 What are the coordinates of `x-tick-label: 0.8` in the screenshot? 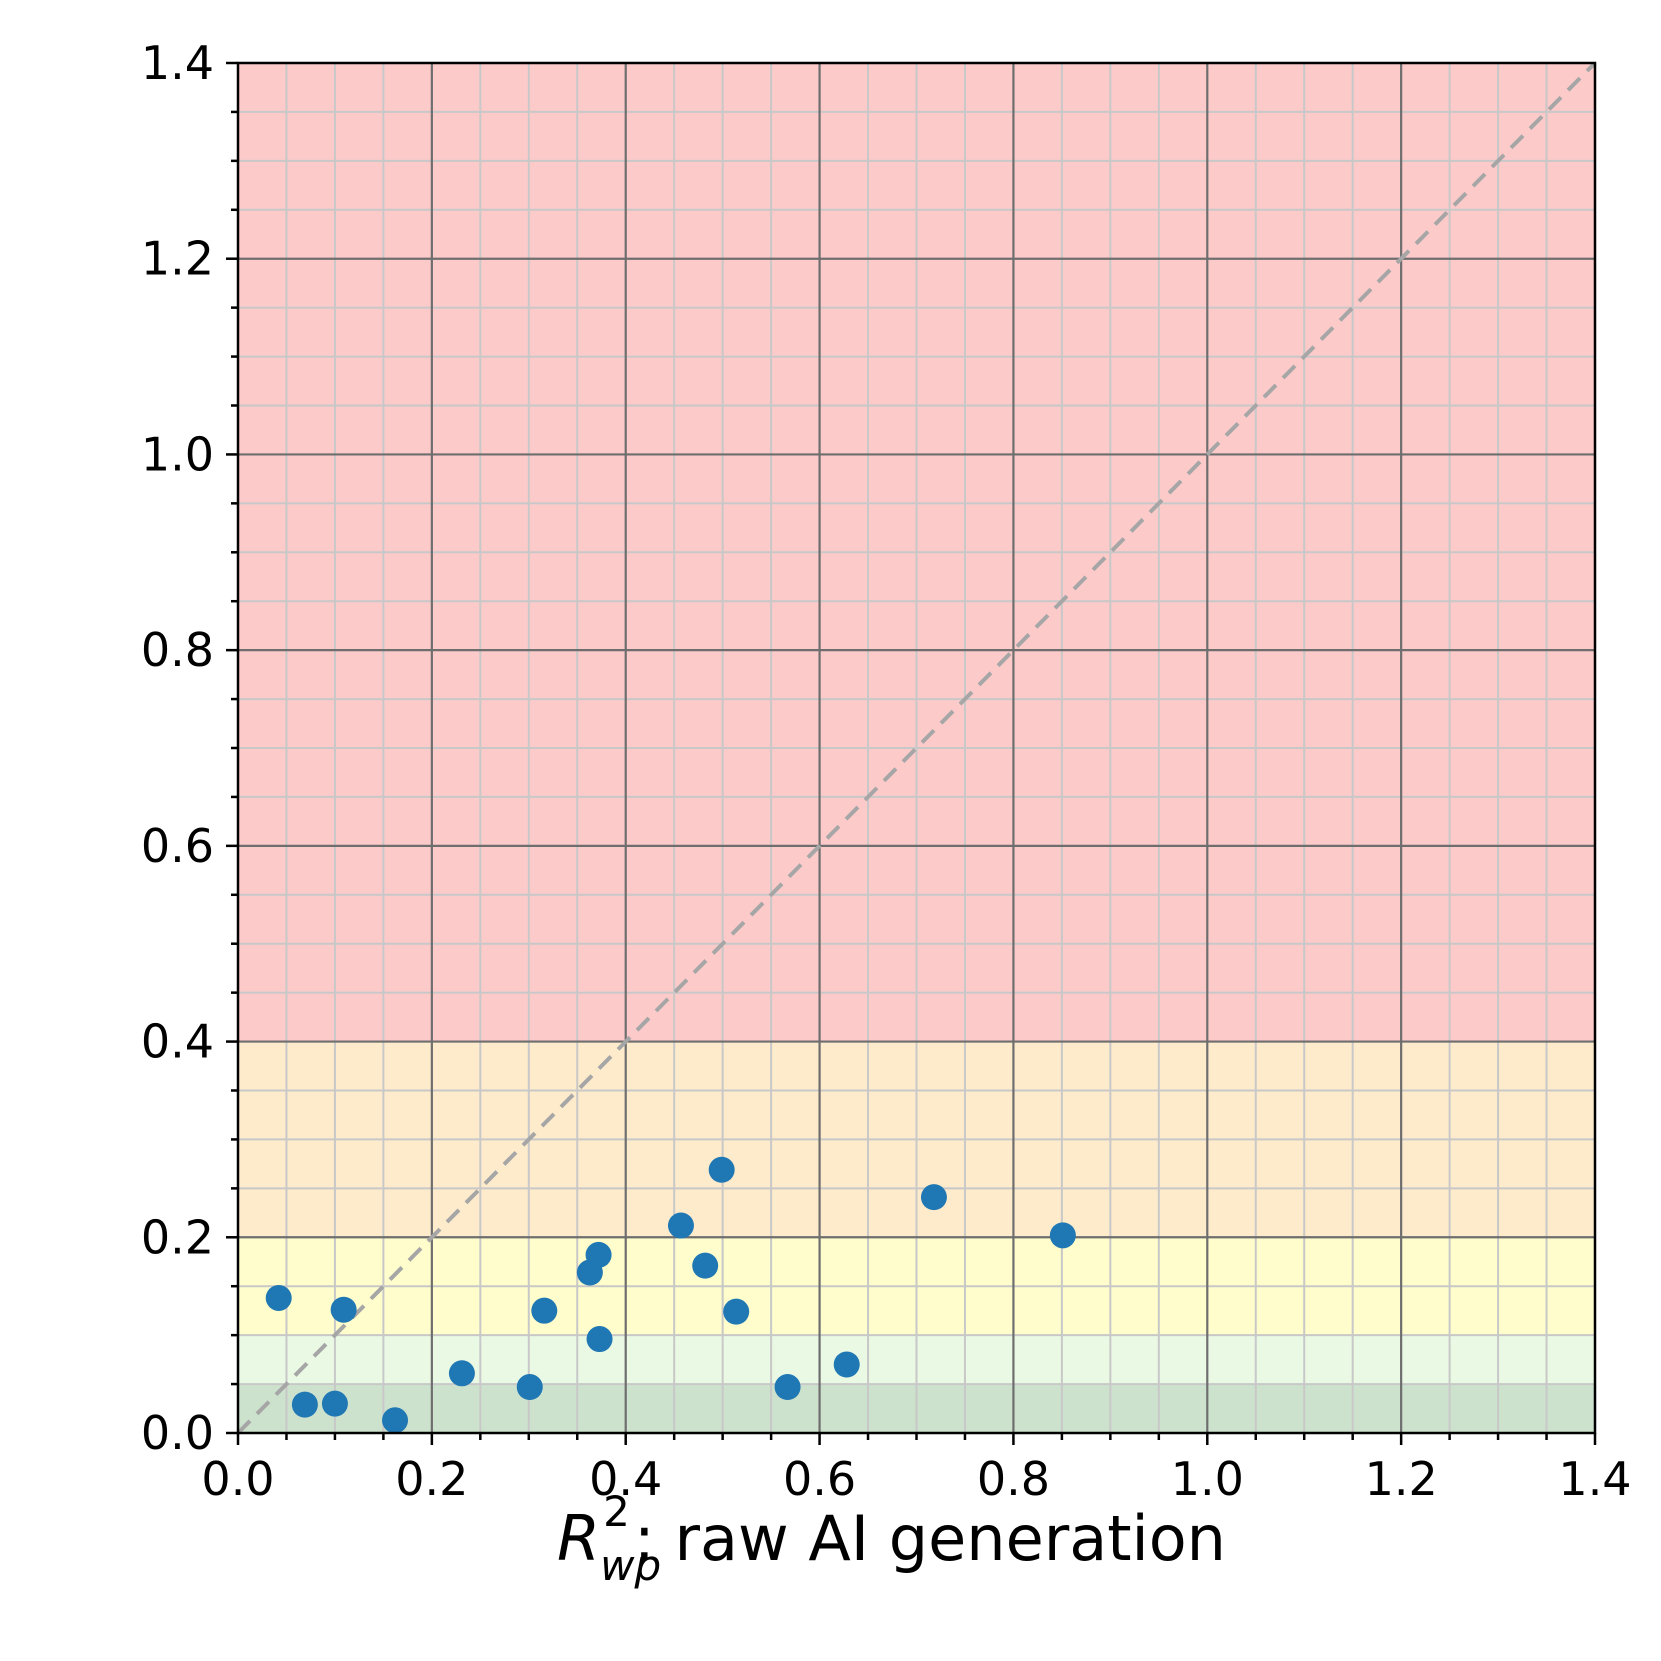 It's located at (1013, 1479).